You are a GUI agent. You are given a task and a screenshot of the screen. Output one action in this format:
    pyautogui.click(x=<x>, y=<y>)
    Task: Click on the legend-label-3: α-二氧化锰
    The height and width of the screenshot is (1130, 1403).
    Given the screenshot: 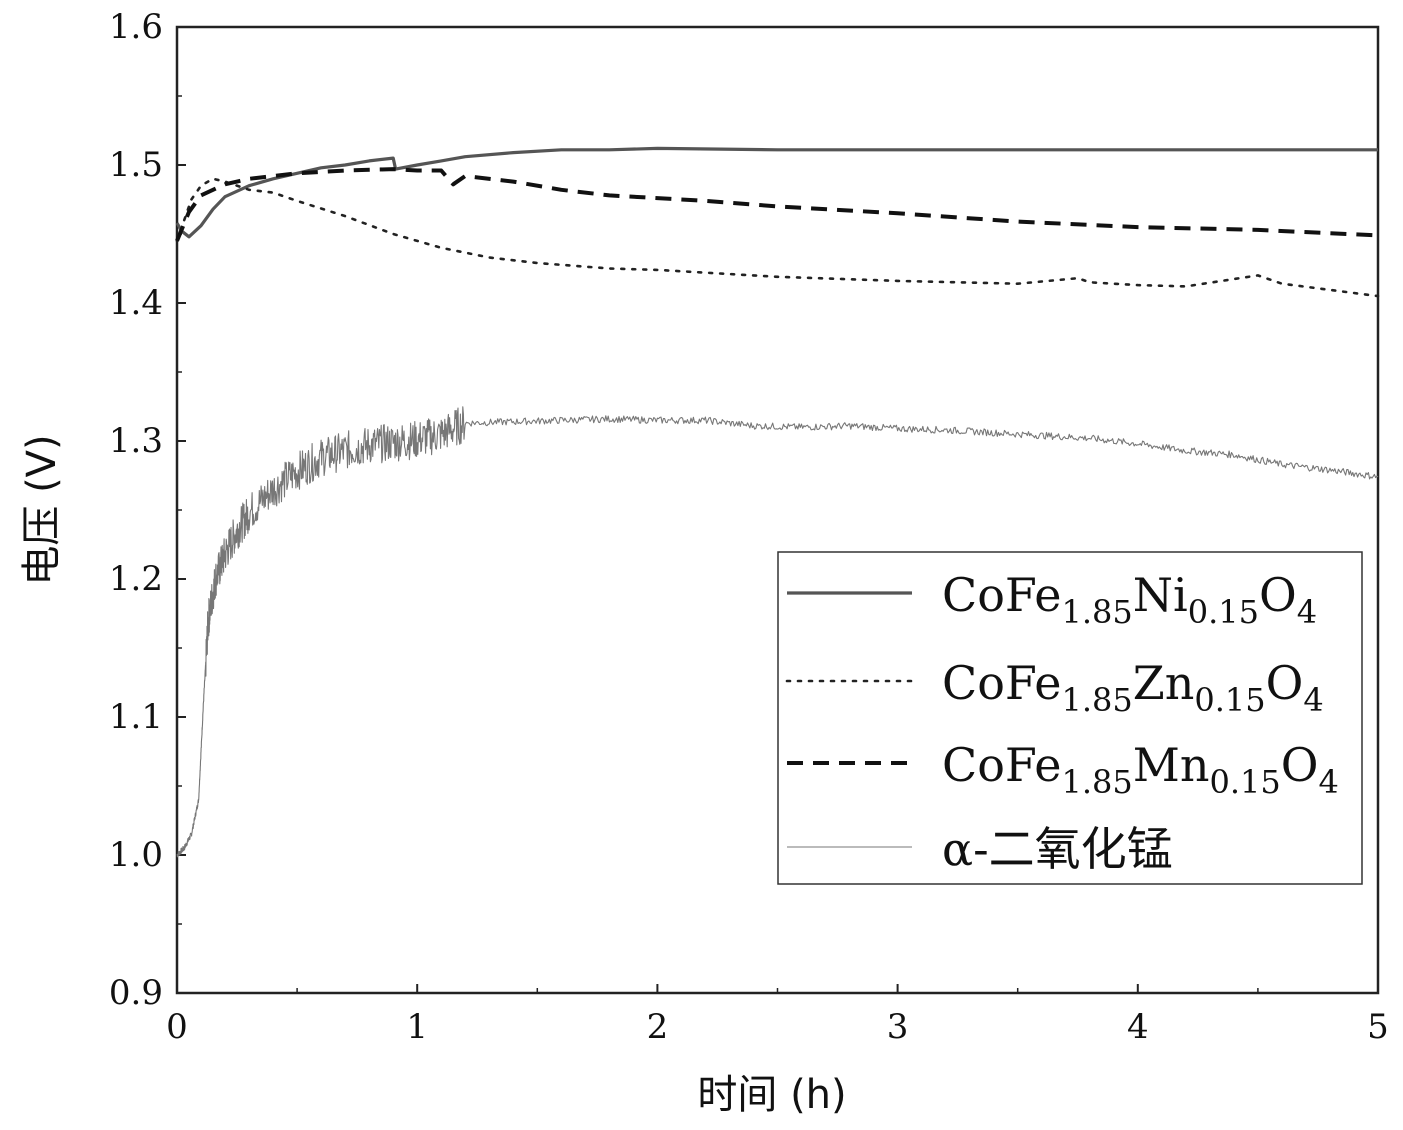 What is the action you would take?
    pyautogui.click(x=1057, y=849)
    